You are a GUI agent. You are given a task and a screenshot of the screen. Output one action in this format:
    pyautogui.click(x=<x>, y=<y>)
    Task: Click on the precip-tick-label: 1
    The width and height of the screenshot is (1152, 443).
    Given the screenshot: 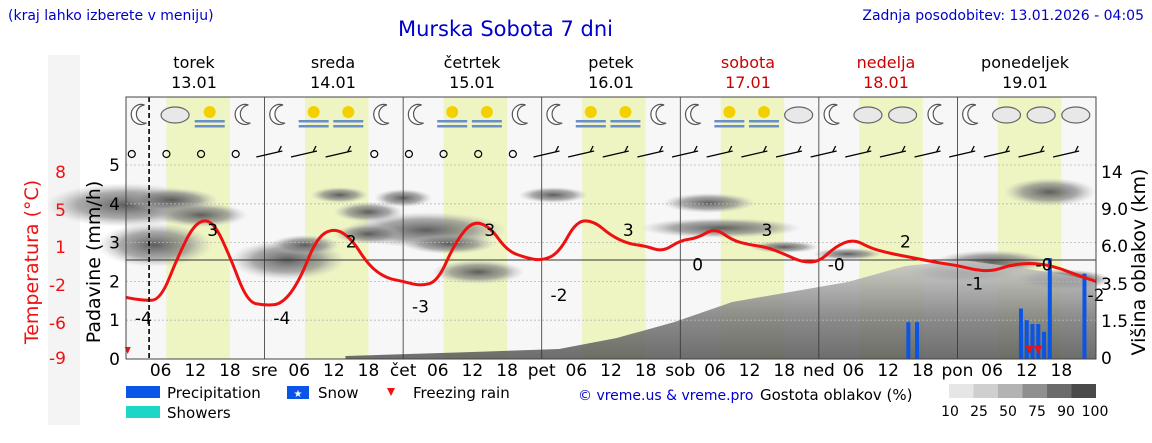 What is the action you would take?
    pyautogui.click(x=114, y=321)
    